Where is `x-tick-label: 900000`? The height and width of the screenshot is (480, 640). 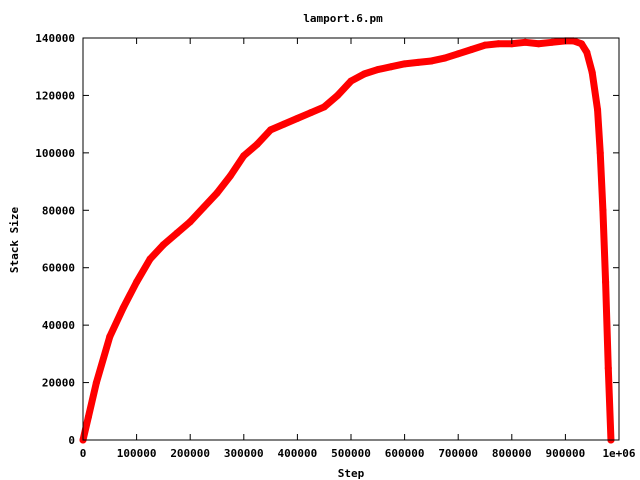
x-tick-label: 900000 is located at coordinates (566, 453).